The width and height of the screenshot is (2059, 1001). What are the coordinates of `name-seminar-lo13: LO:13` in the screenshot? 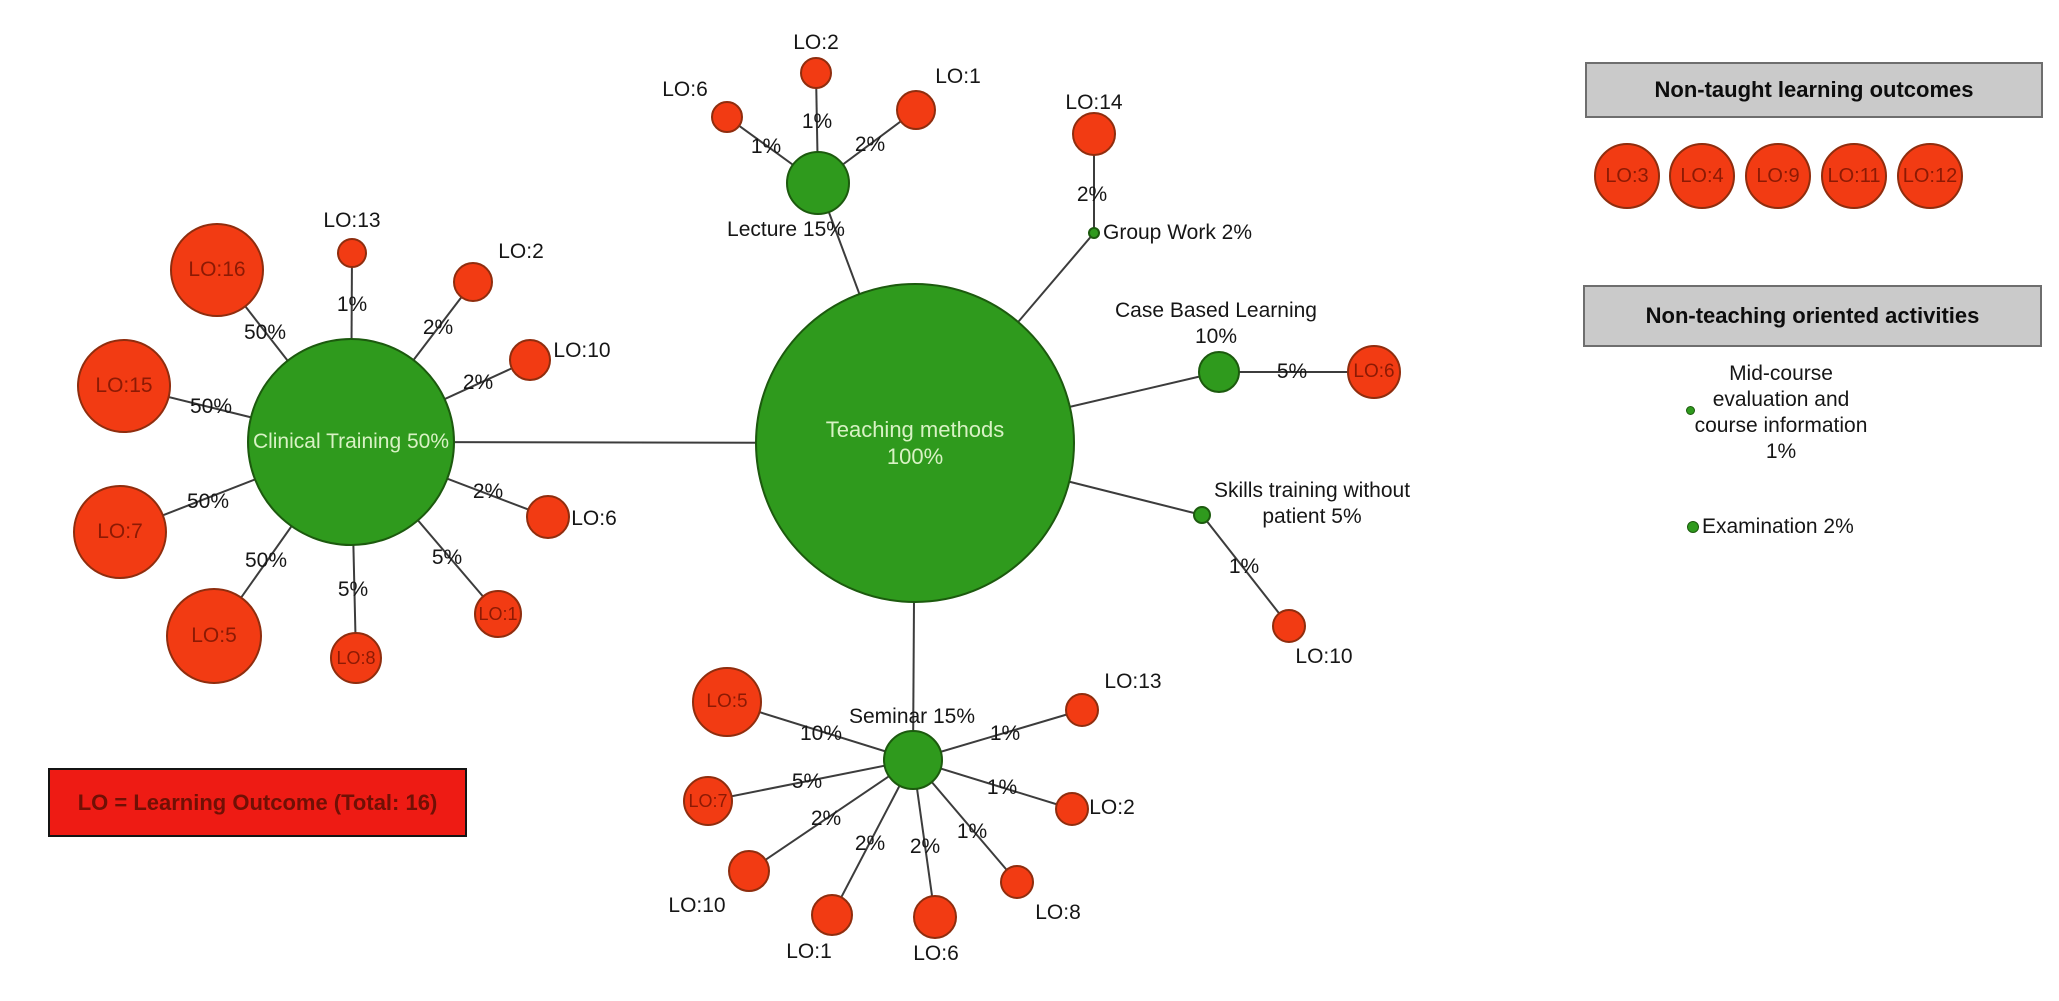 It's located at (1133, 681).